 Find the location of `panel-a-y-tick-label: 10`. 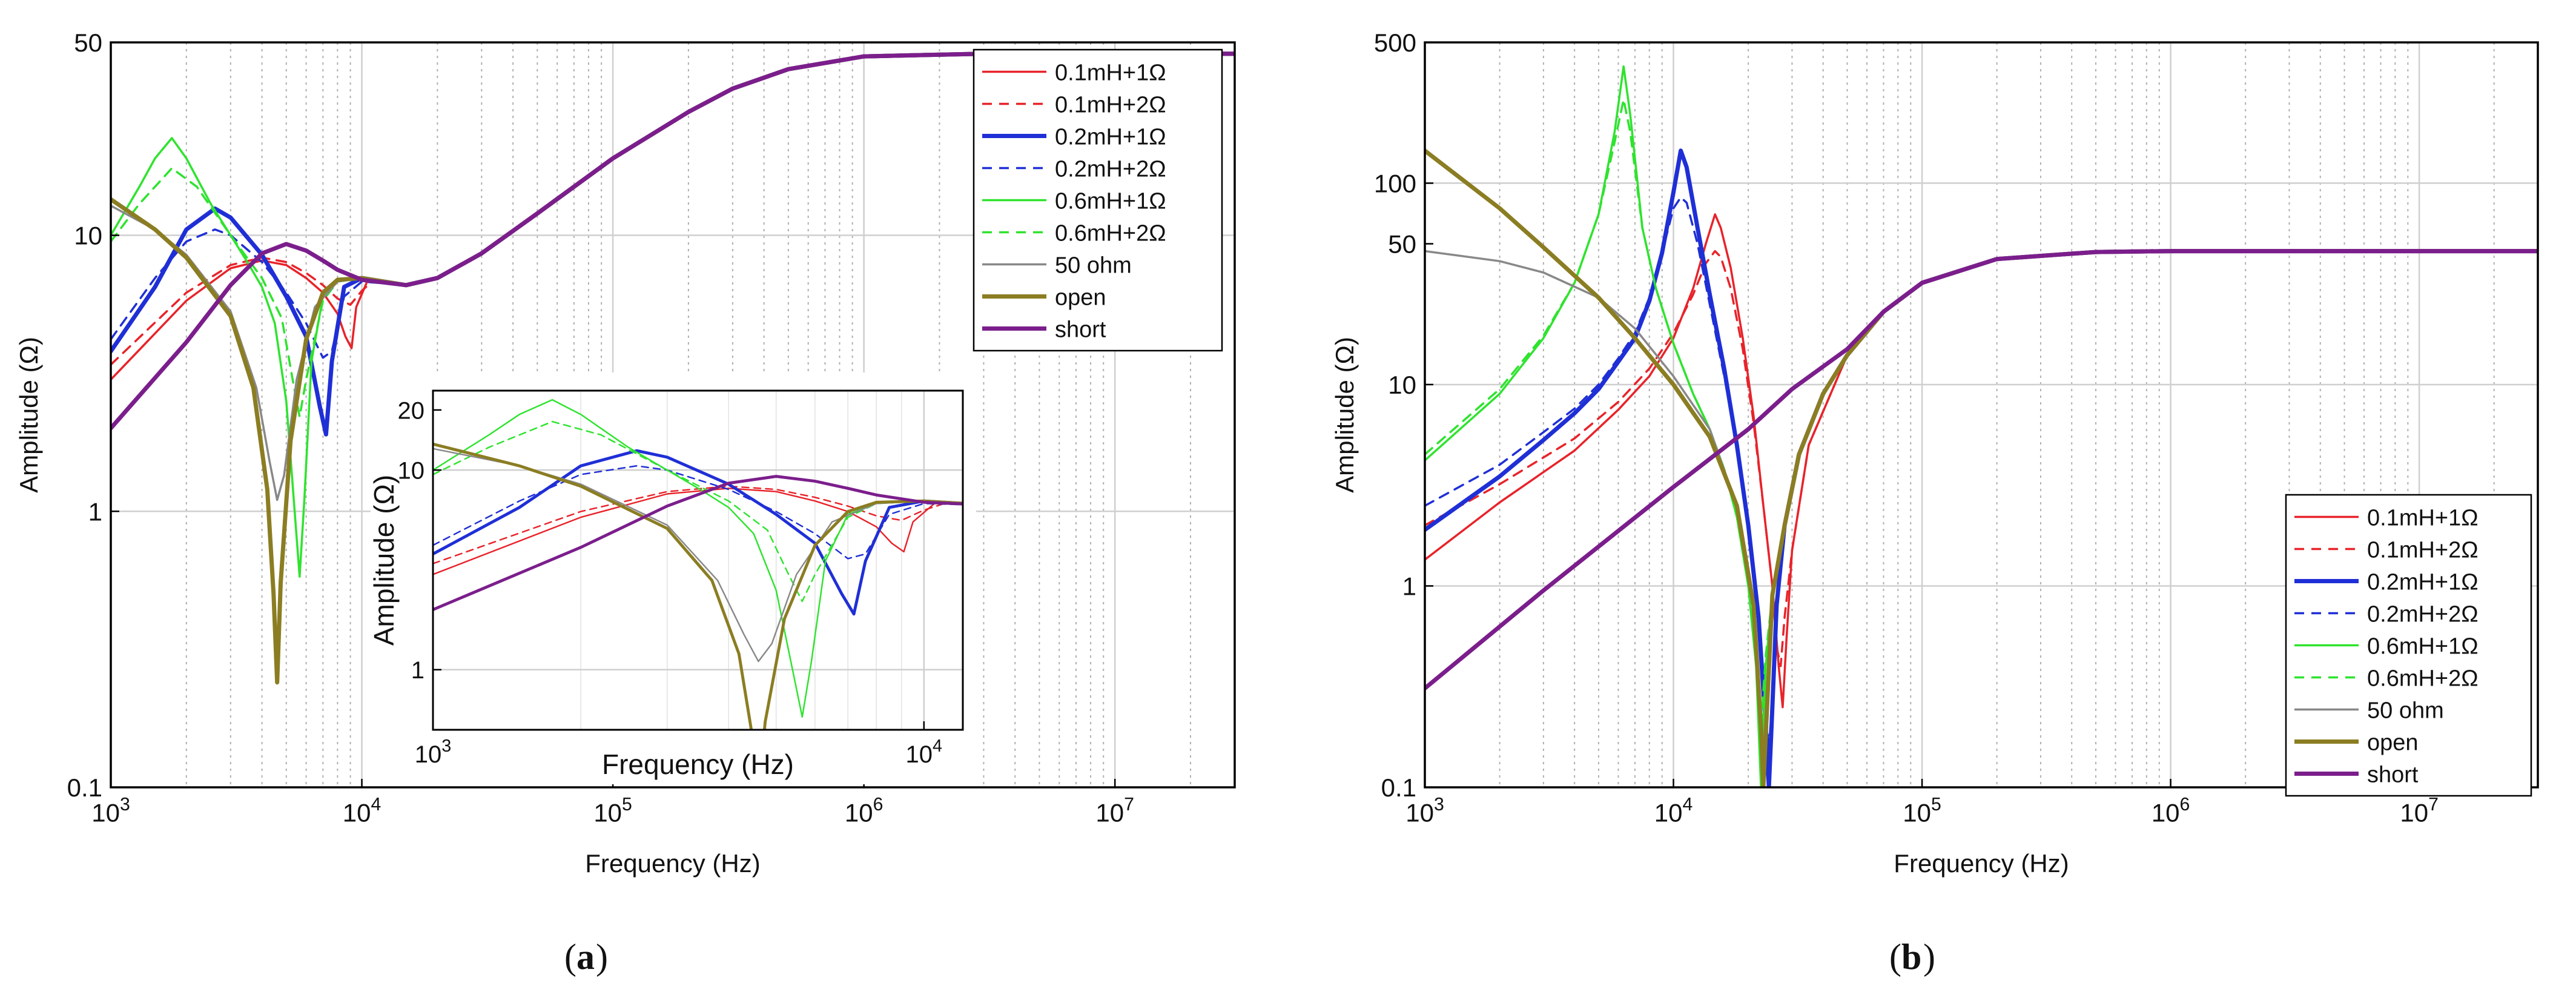

panel-a-y-tick-label: 10 is located at coordinates (88, 236).